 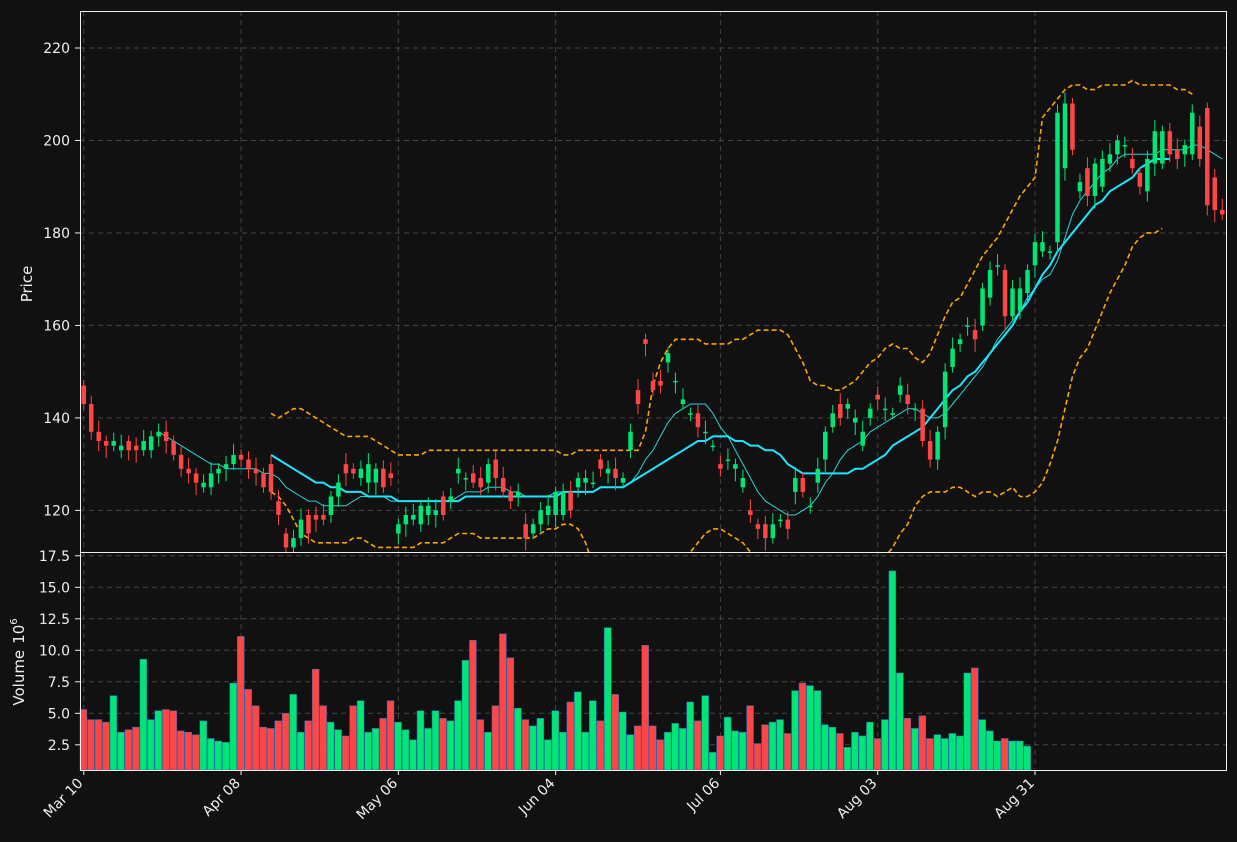 I want to click on volume-tick-label: 7.5, so click(x=59, y=683).